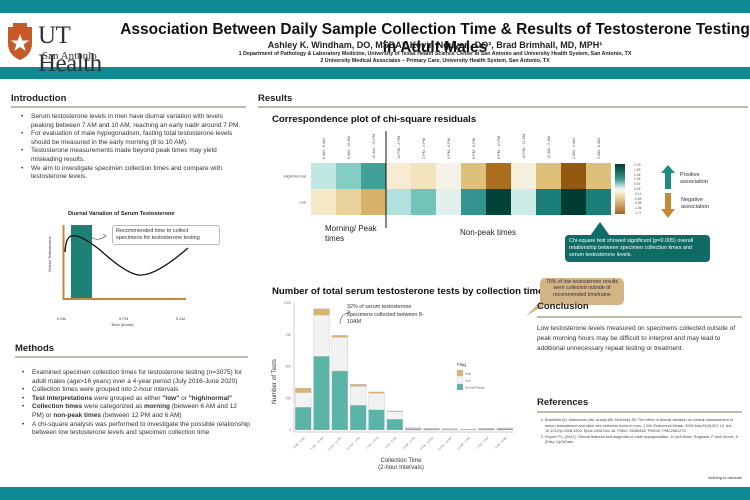  Describe the element at coordinates (131, 357) in the screenshot. I see `methods-rule` at that location.